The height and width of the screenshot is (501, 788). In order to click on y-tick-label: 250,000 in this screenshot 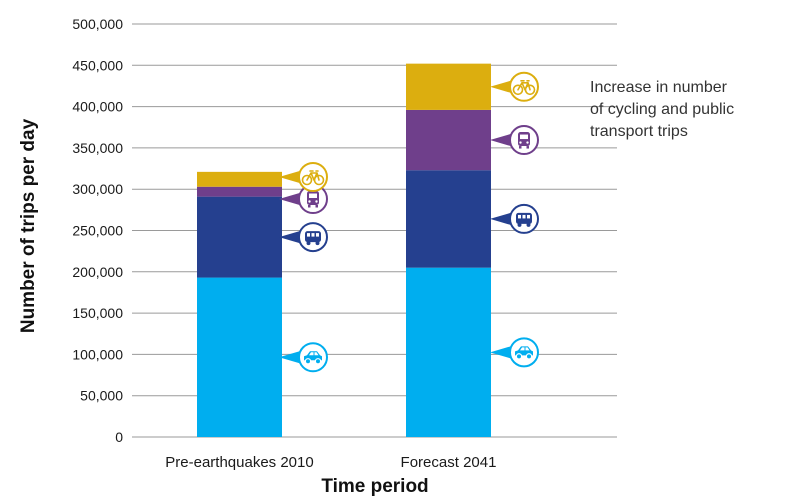, I will do `click(97, 231)`.